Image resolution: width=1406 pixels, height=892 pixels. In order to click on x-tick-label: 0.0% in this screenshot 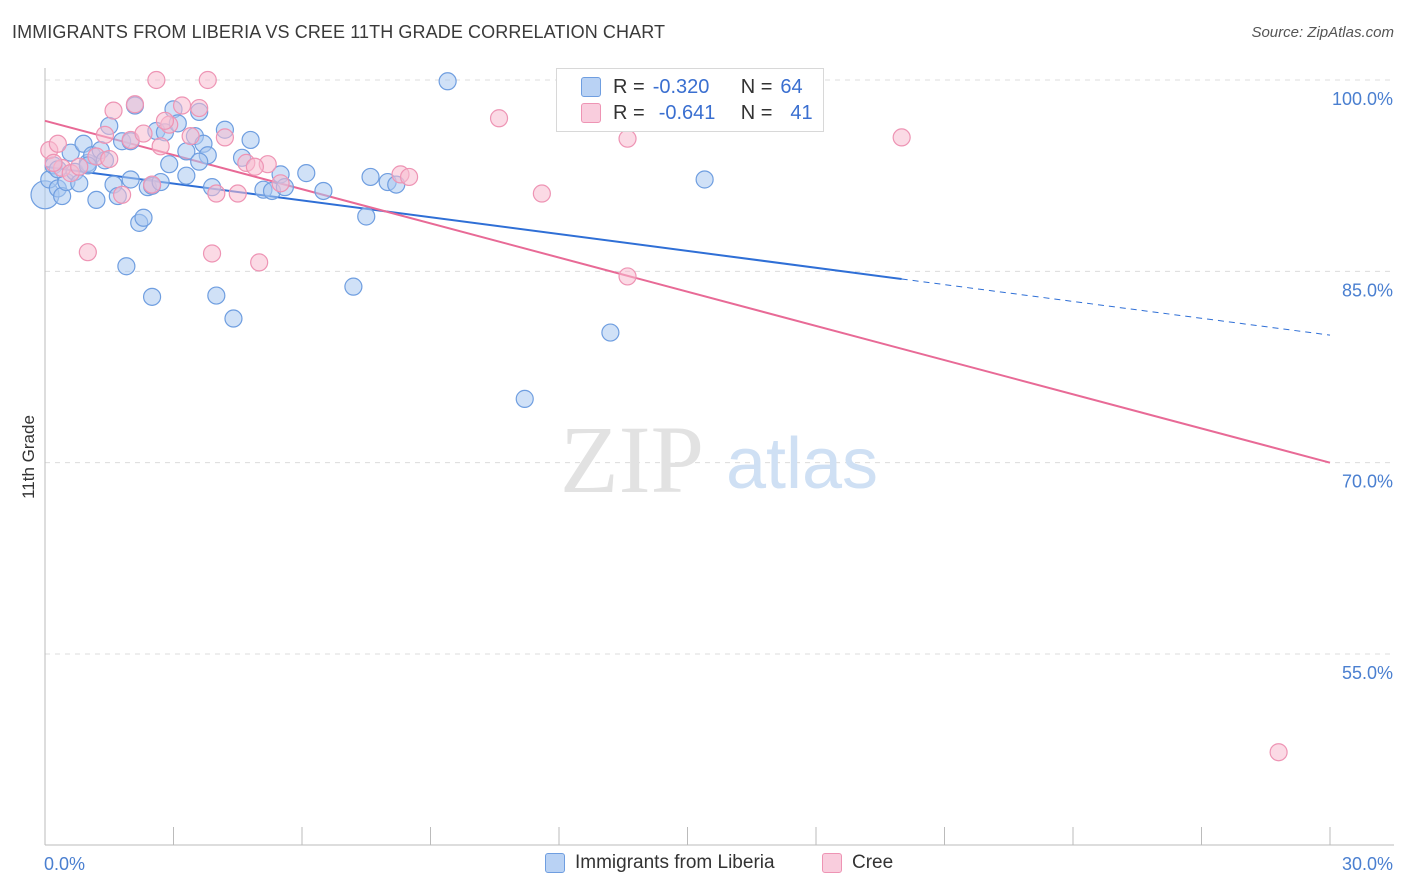, I will do `click(64, 864)`.